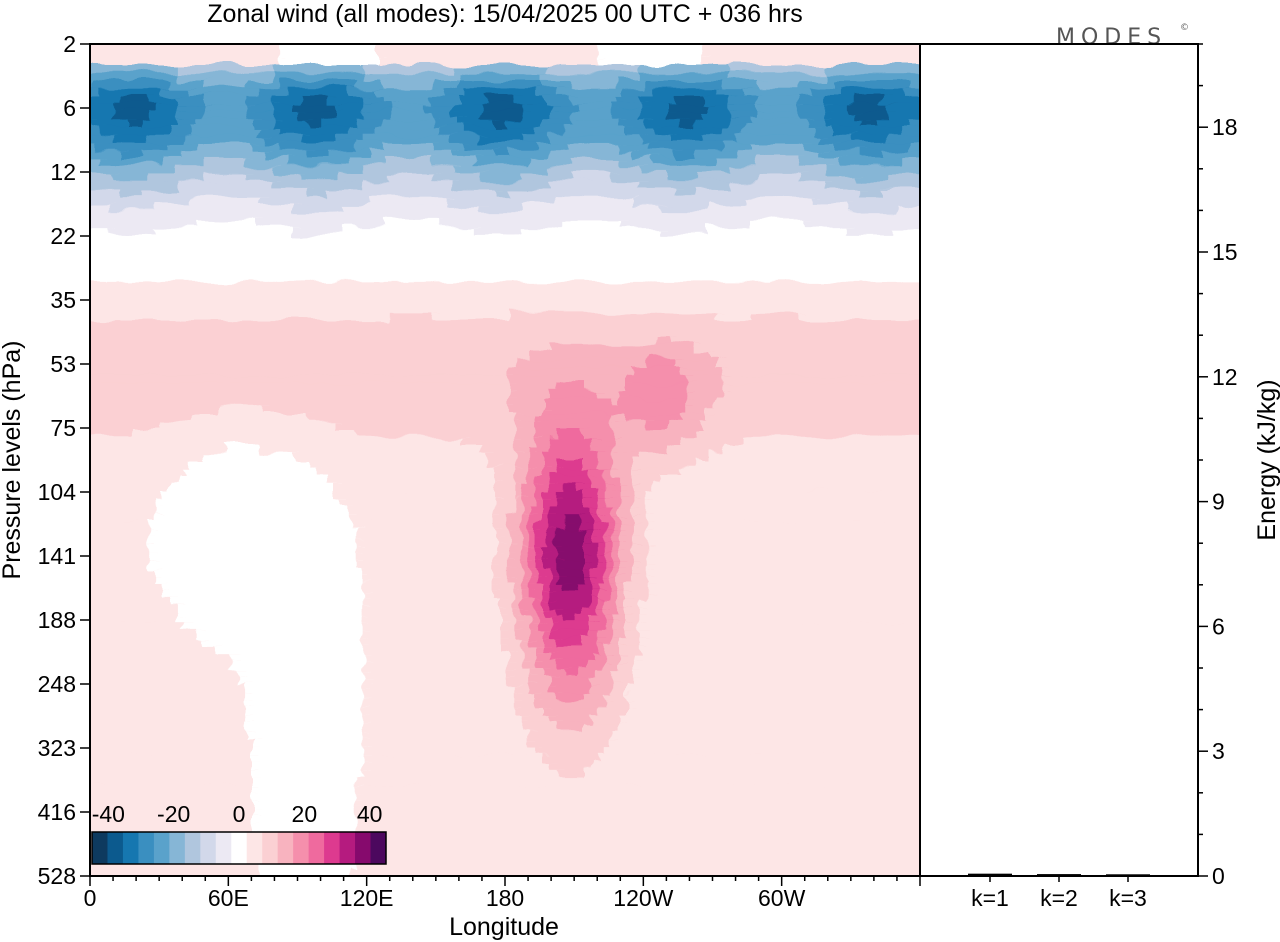 The width and height of the screenshot is (1280, 942). What do you see at coordinates (990, 898) in the screenshot?
I see `energy-category-label: k=1` at bounding box center [990, 898].